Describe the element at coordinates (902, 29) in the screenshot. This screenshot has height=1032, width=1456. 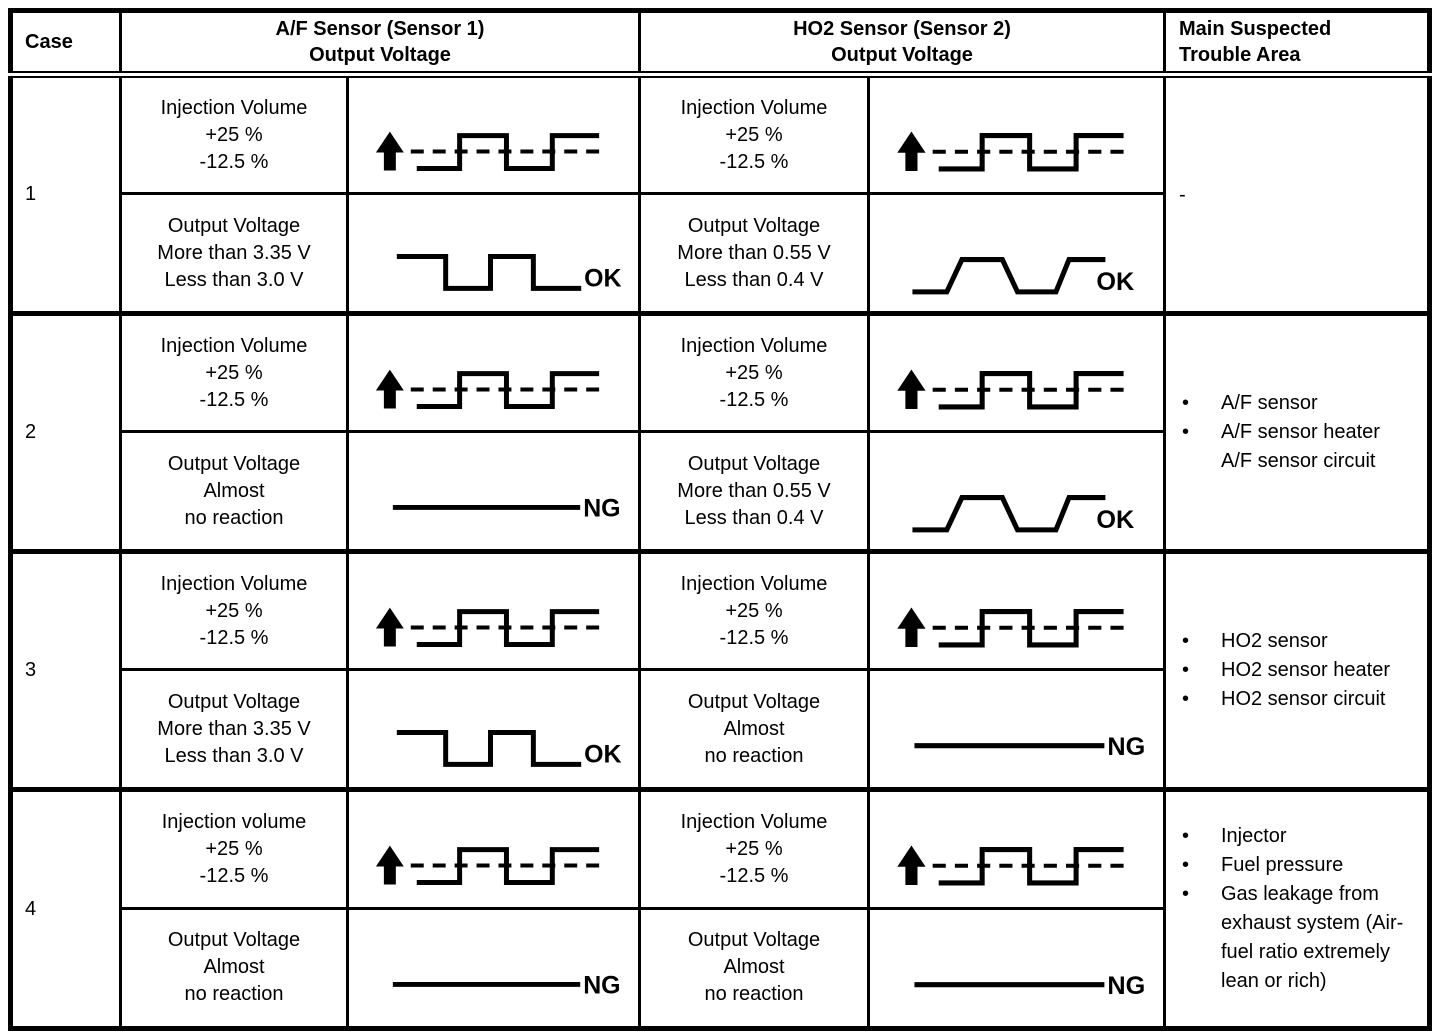
I see `header-ho2-line1: HO2 Sensor (Sensor 2)` at that location.